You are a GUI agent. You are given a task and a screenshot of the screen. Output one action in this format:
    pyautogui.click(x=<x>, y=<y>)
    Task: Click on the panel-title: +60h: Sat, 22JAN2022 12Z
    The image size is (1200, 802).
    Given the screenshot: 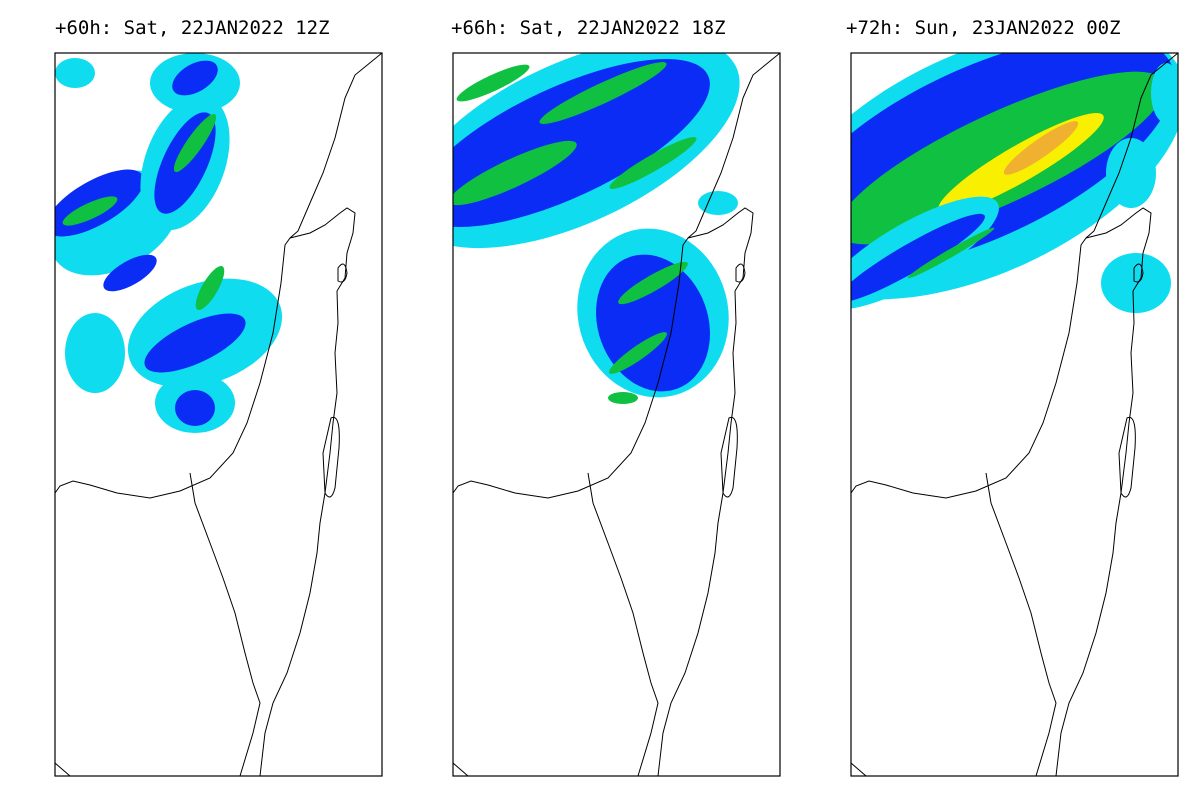 What is the action you would take?
    pyautogui.click(x=192, y=28)
    